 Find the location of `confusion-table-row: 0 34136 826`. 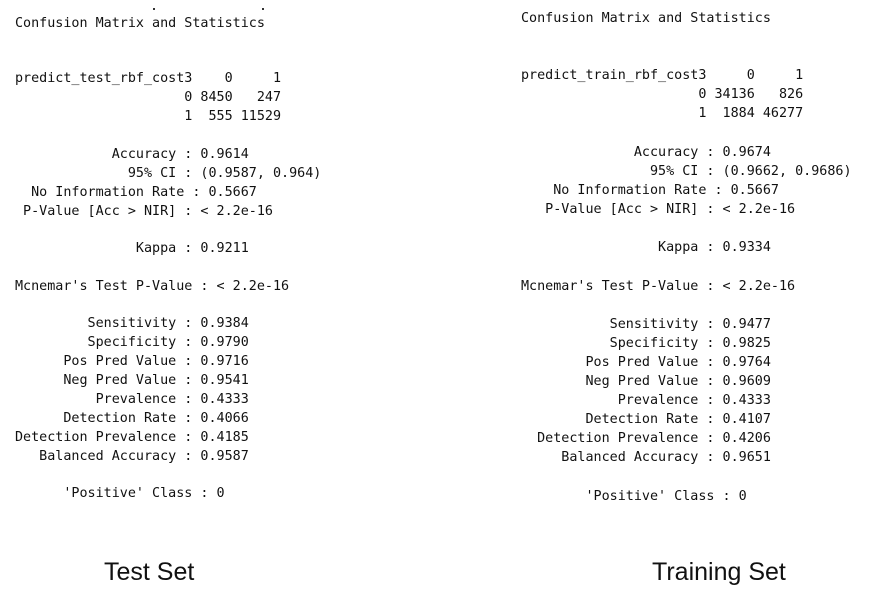

confusion-table-row: 0 34136 826 is located at coordinates (662, 94).